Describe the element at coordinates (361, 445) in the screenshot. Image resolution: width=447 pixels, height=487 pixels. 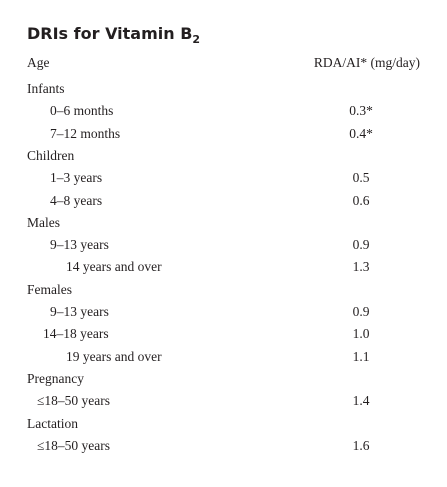
I see `value-cell: 1.6` at that location.